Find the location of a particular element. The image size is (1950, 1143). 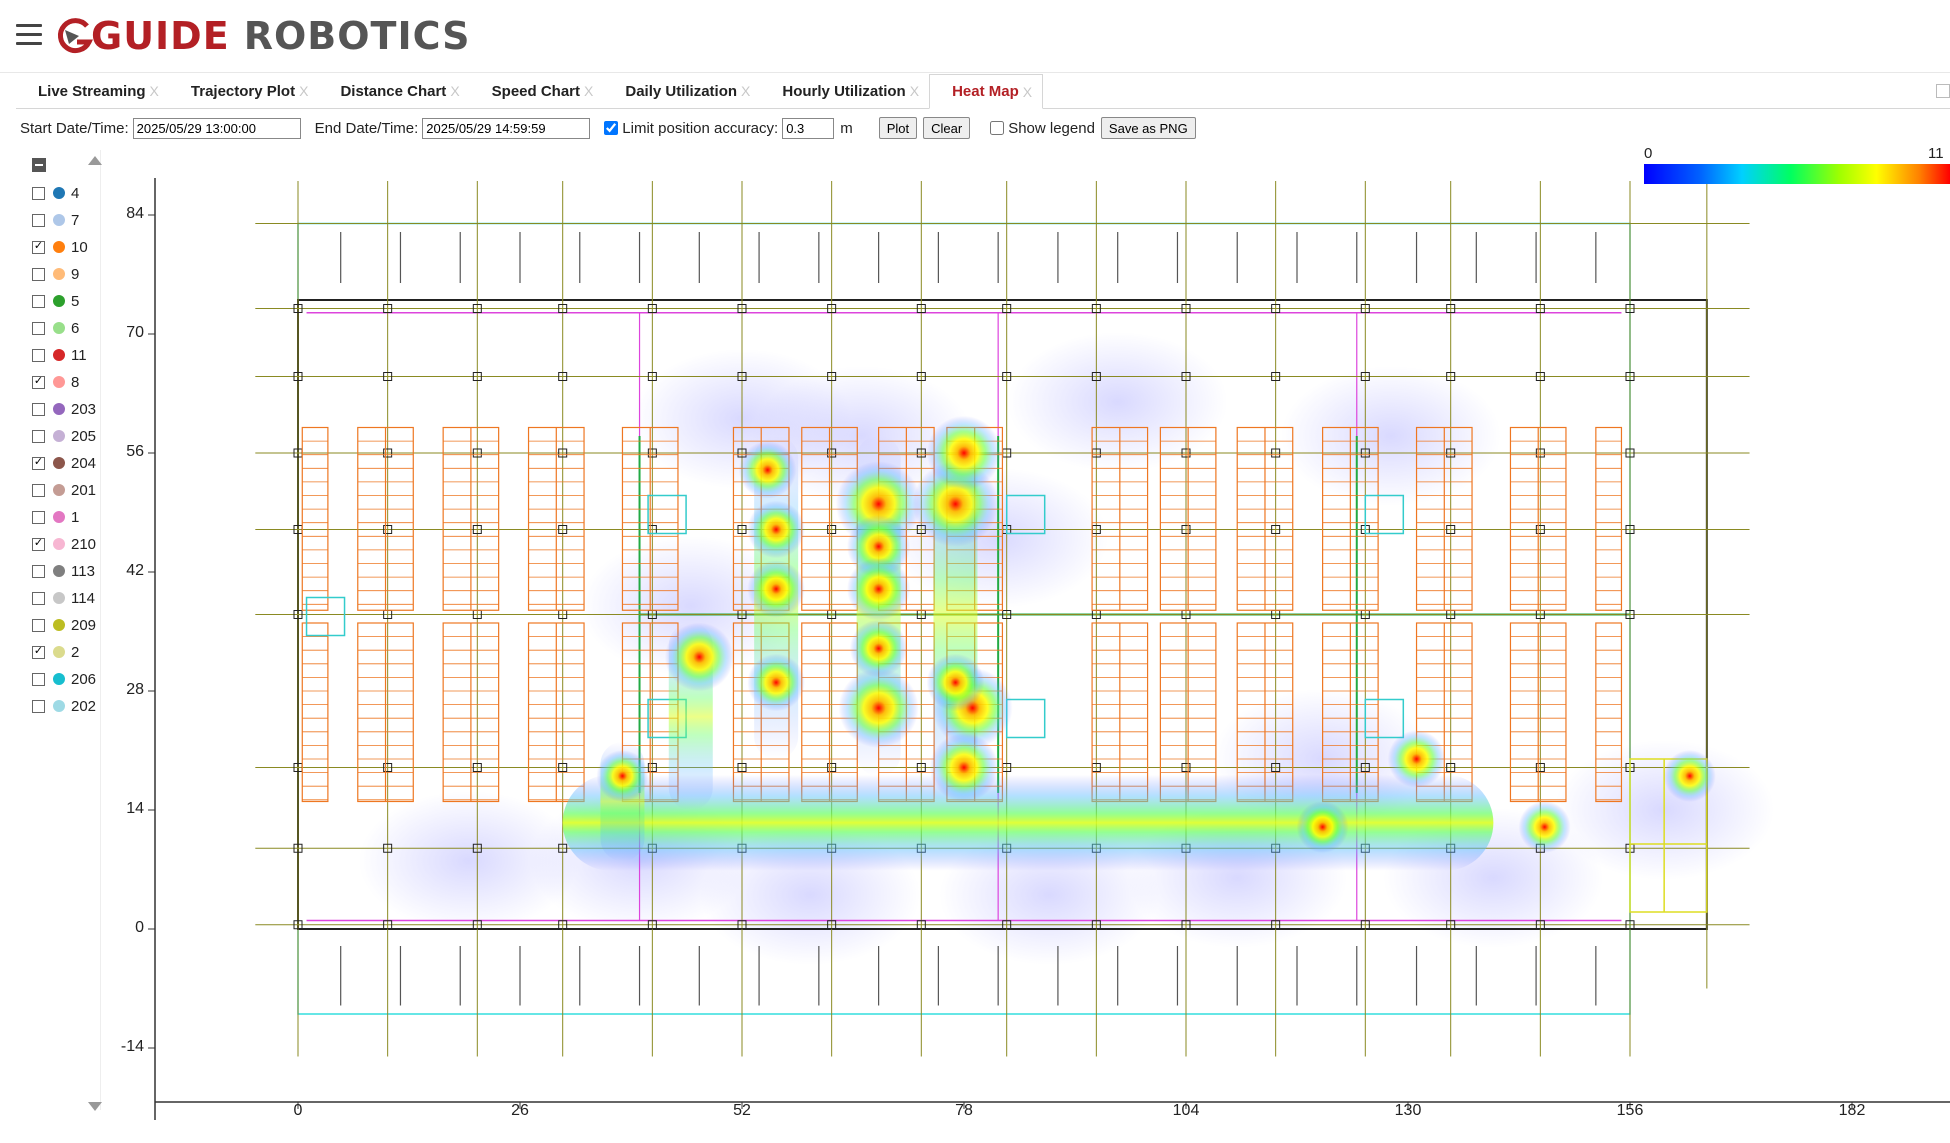

robot-item: 203 is located at coordinates (64, 409).